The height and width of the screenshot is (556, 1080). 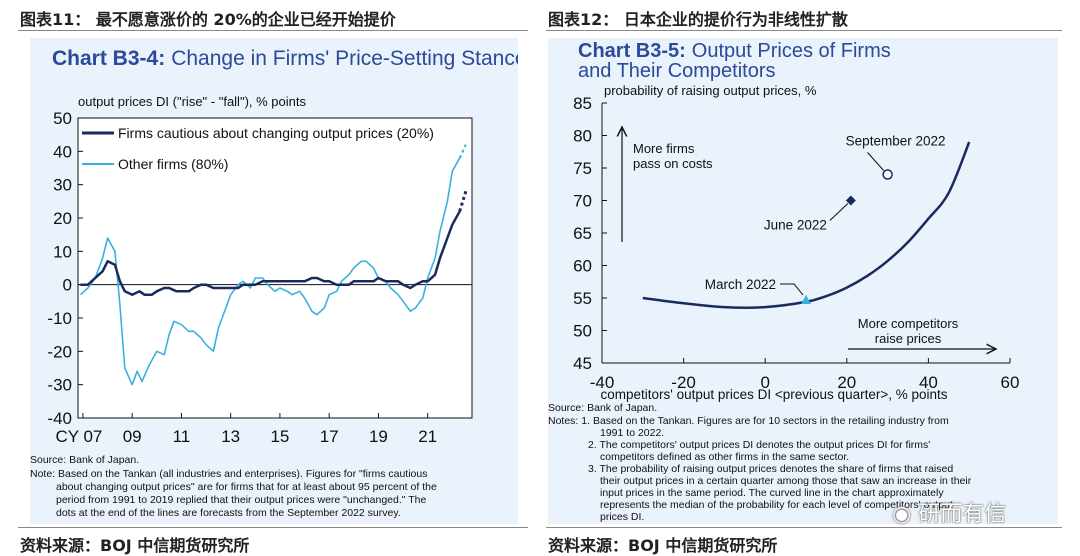 What do you see at coordinates (135, 545) in the screenshot?
I see `figure-11-source: 资料来源：BOJ 中信期货研究所` at bounding box center [135, 545].